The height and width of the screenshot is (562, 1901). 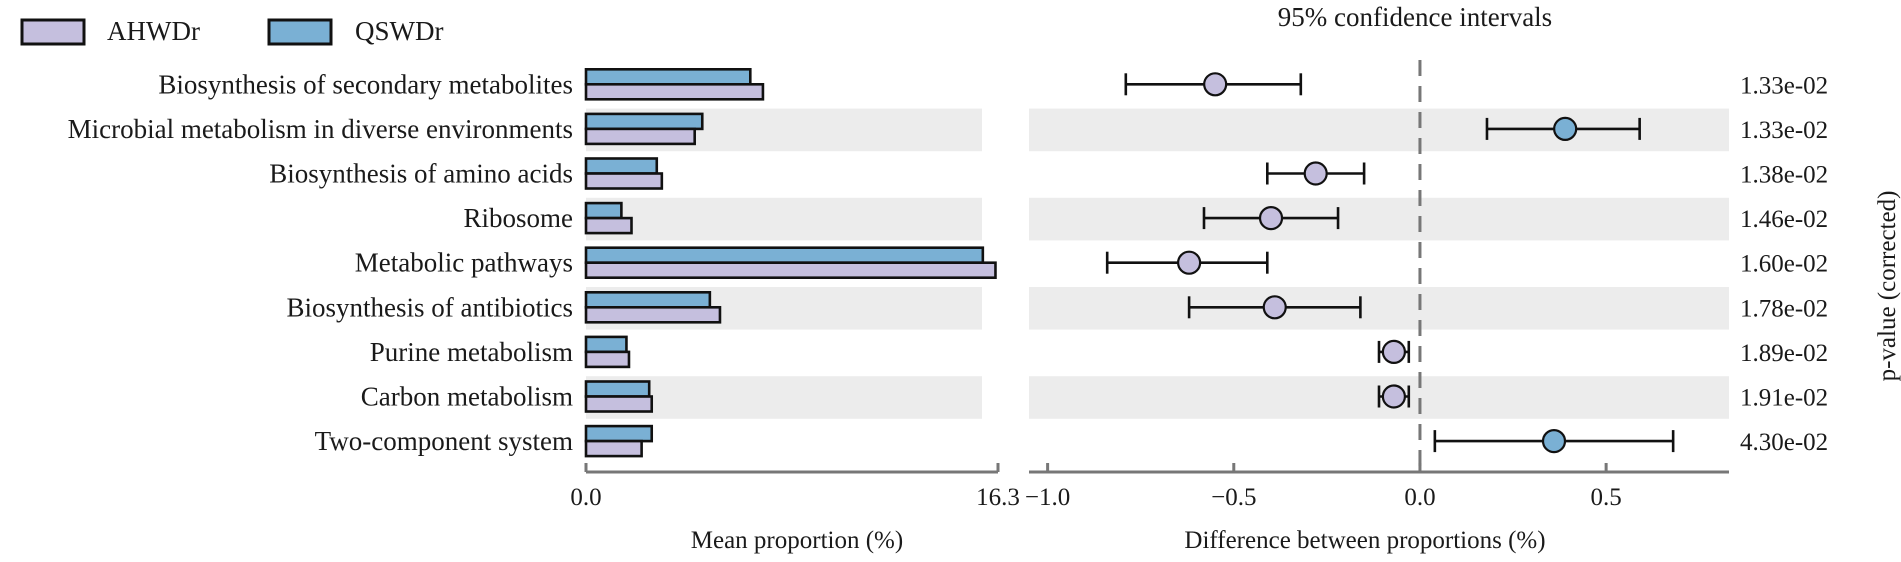 What do you see at coordinates (1215, 84) in the screenshot?
I see `ci-point-biosynthesis-of-secondary-metabolites` at bounding box center [1215, 84].